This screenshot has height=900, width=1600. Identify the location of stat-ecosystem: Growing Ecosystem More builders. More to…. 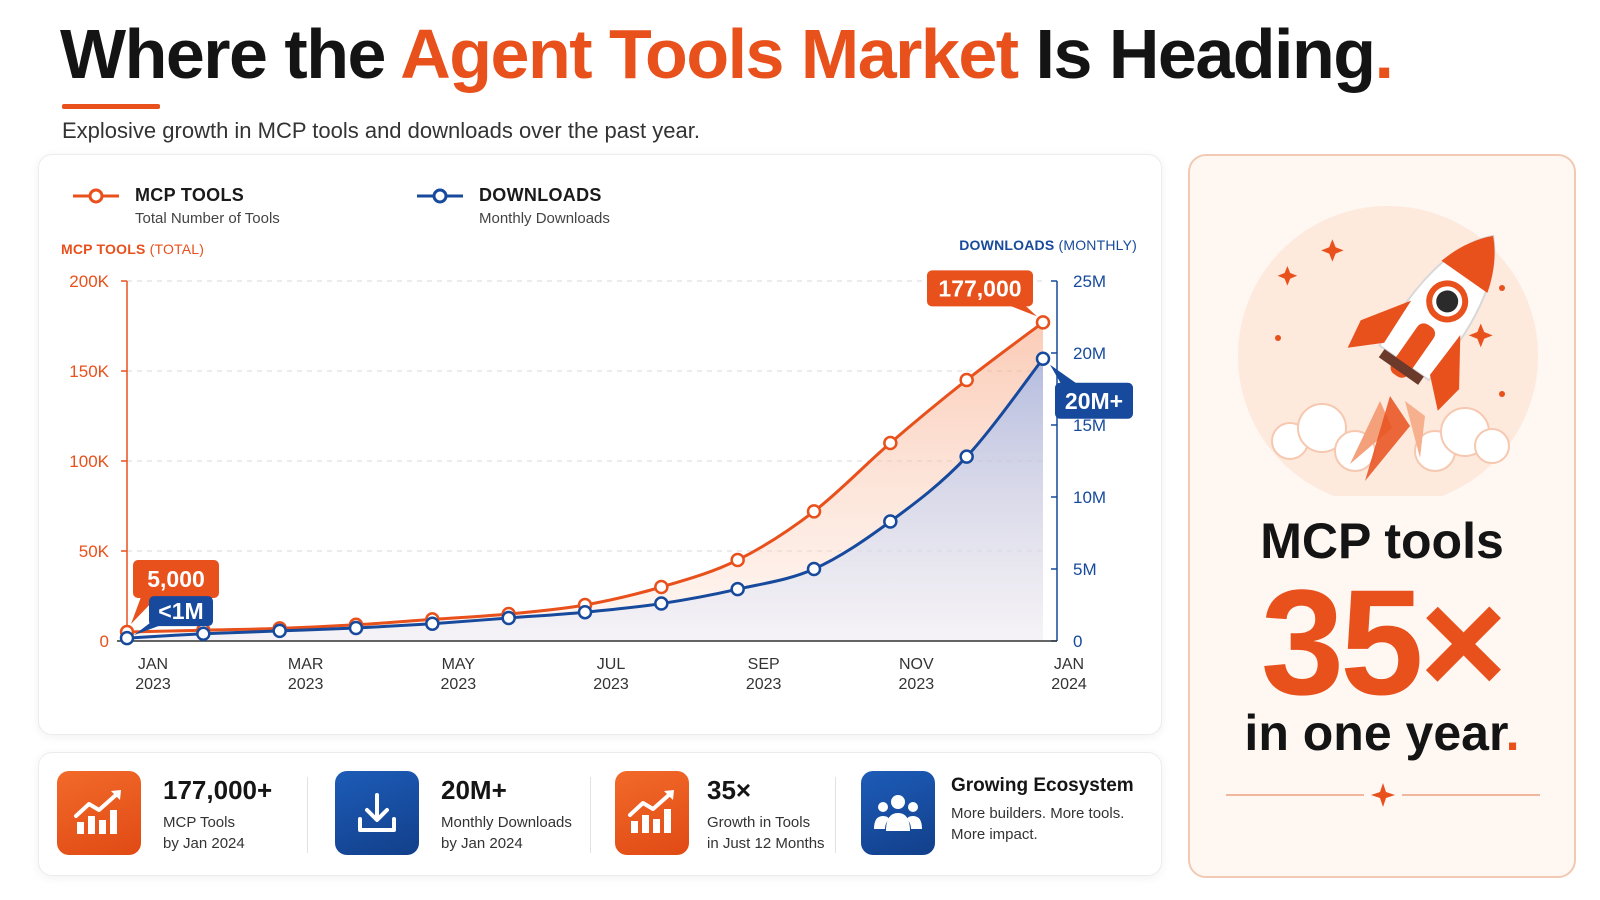
(997, 813).